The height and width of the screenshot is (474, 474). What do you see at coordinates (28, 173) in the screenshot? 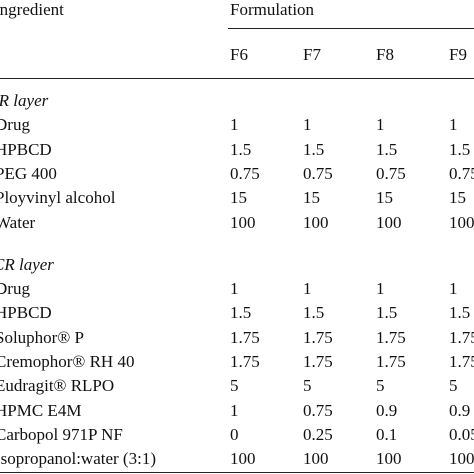
I see `ingredient-name: PEG 400` at bounding box center [28, 173].